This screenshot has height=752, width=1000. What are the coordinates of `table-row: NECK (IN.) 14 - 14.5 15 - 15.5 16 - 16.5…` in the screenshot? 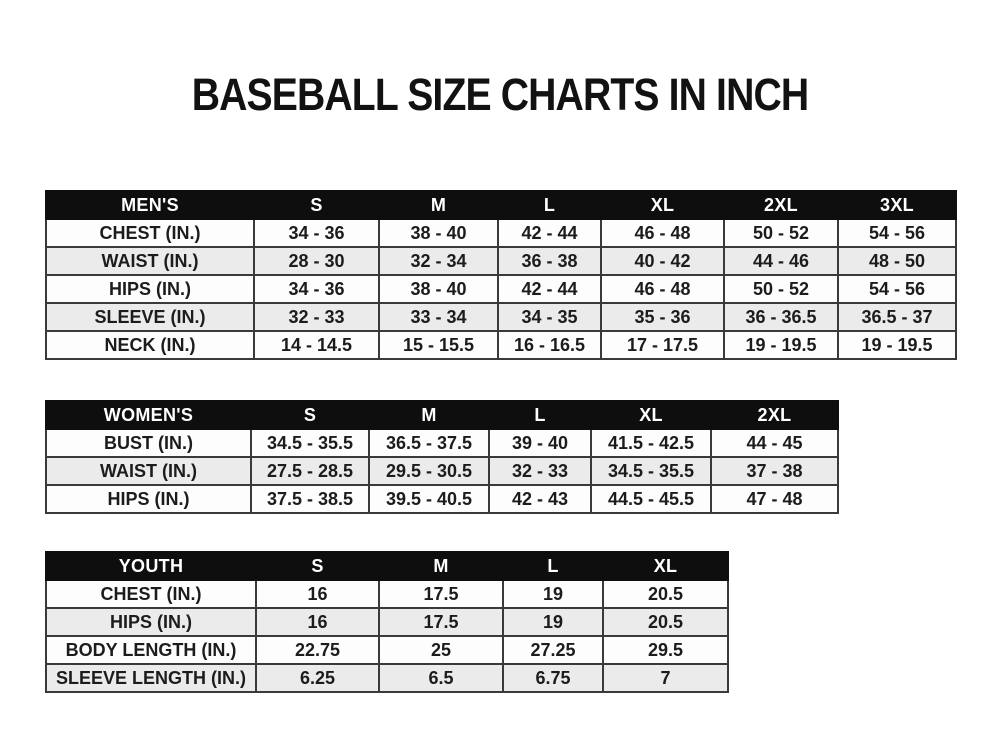 It's located at (501, 345).